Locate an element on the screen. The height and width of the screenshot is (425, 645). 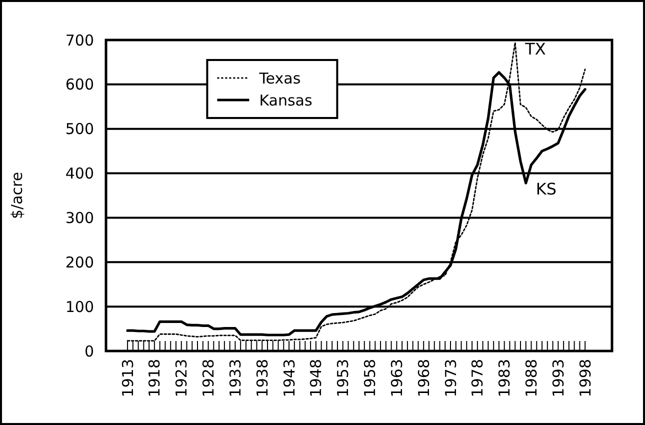
x-tick-label: 1978 is located at coordinates (477, 378).